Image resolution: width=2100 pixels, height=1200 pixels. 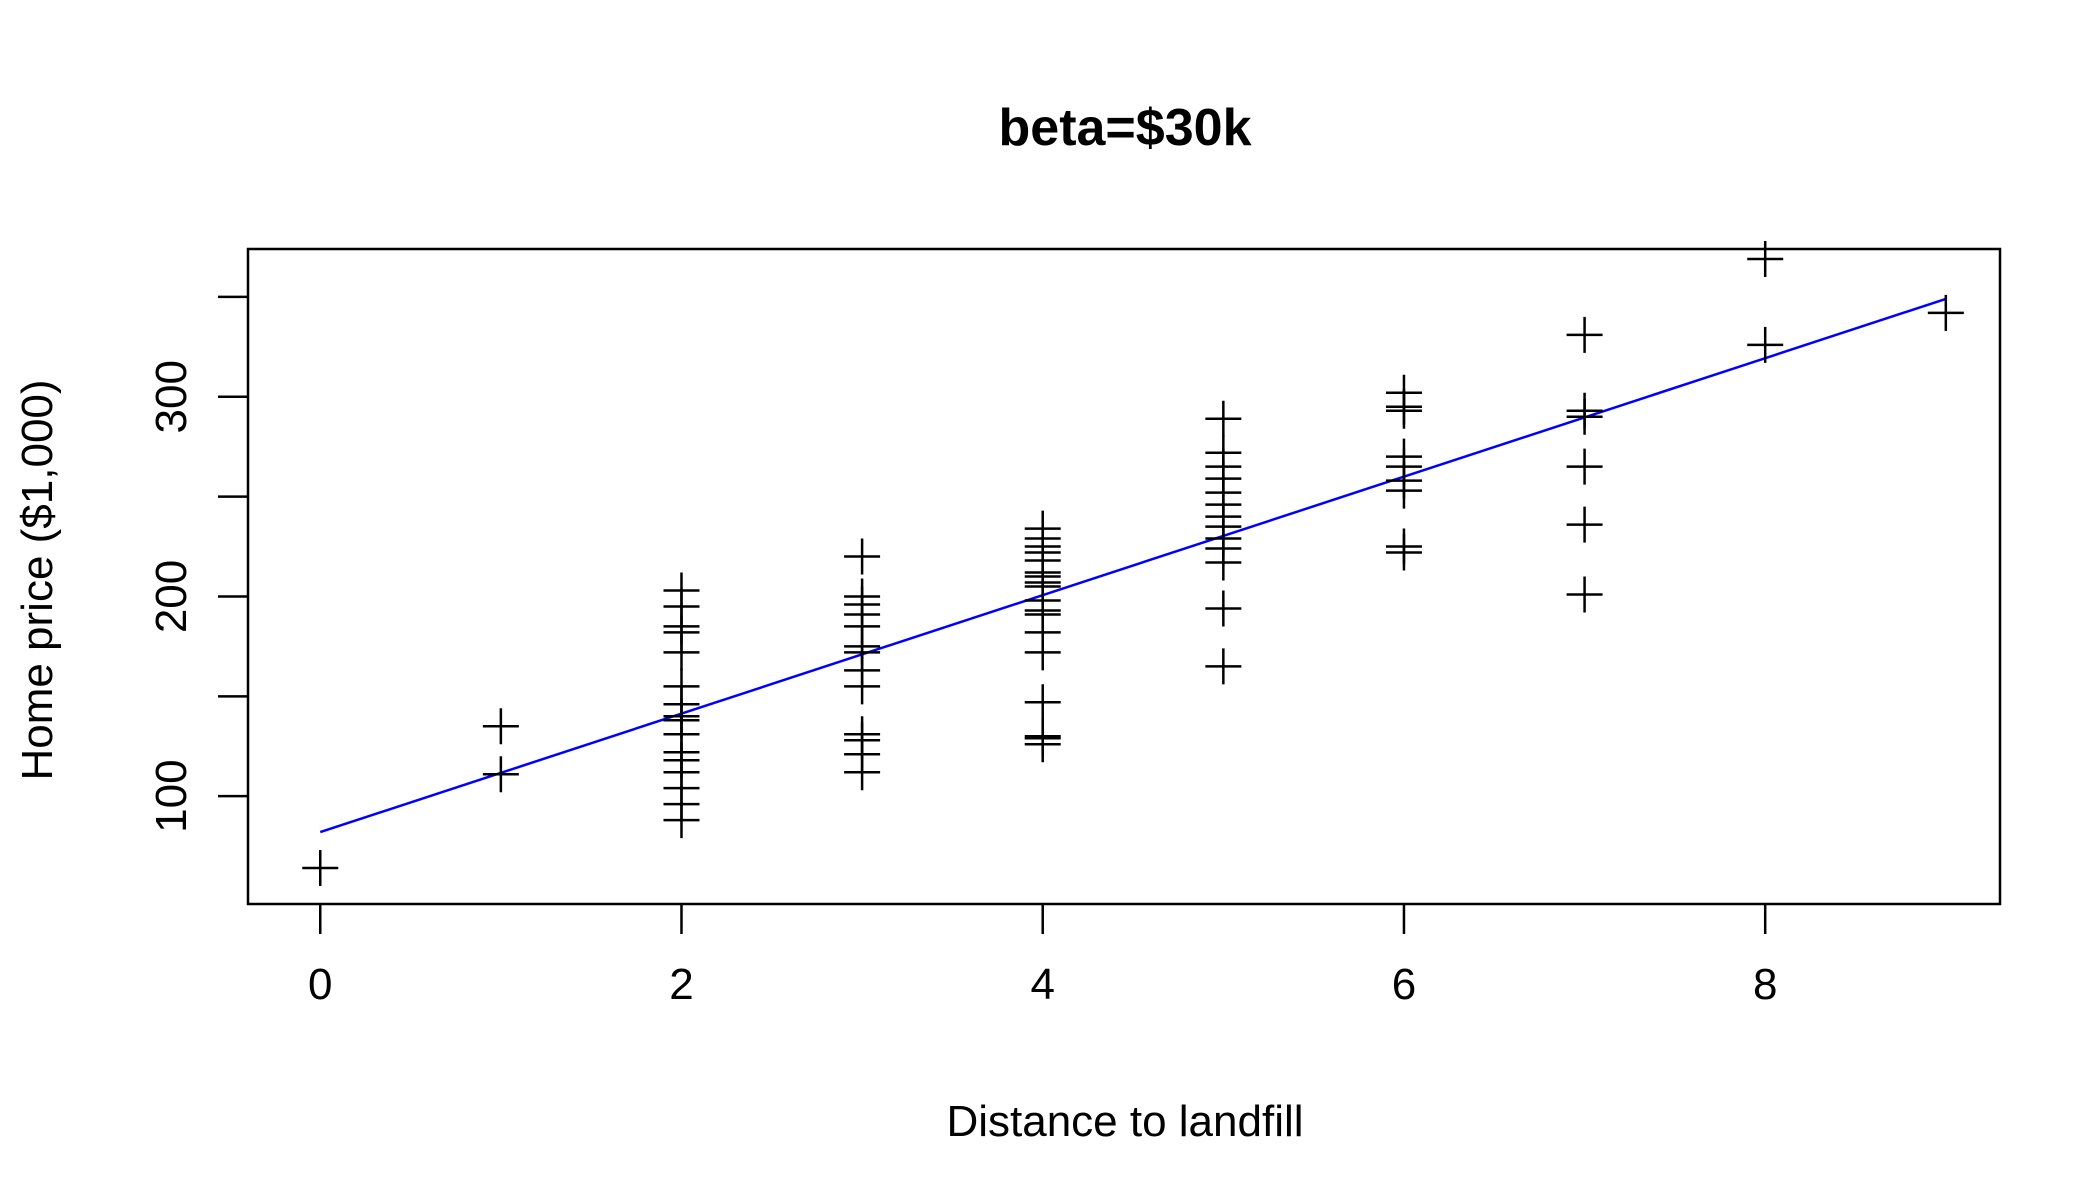 I want to click on chart-title: beta=$30k, so click(x=1125, y=128).